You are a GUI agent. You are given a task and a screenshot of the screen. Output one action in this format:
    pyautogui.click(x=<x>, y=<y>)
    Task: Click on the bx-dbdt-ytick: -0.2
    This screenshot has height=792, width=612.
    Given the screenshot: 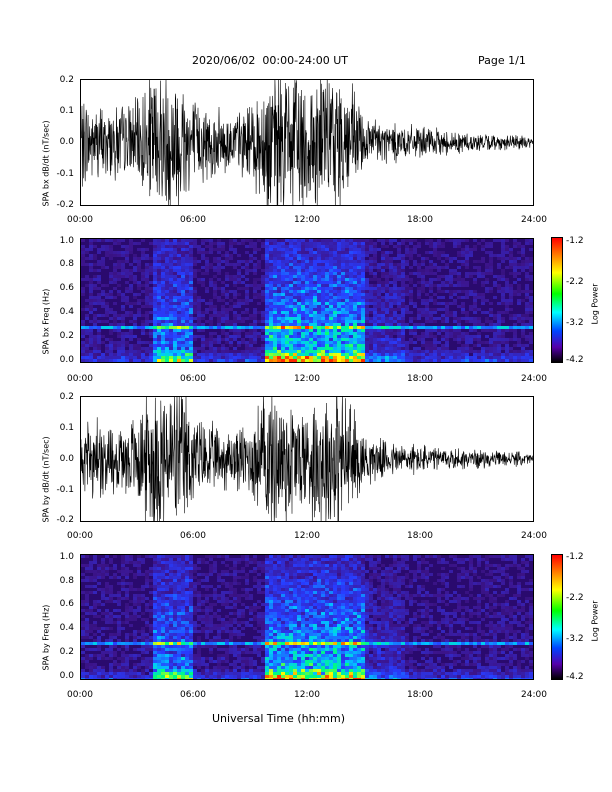 What is the action you would take?
    pyautogui.click(x=65, y=205)
    